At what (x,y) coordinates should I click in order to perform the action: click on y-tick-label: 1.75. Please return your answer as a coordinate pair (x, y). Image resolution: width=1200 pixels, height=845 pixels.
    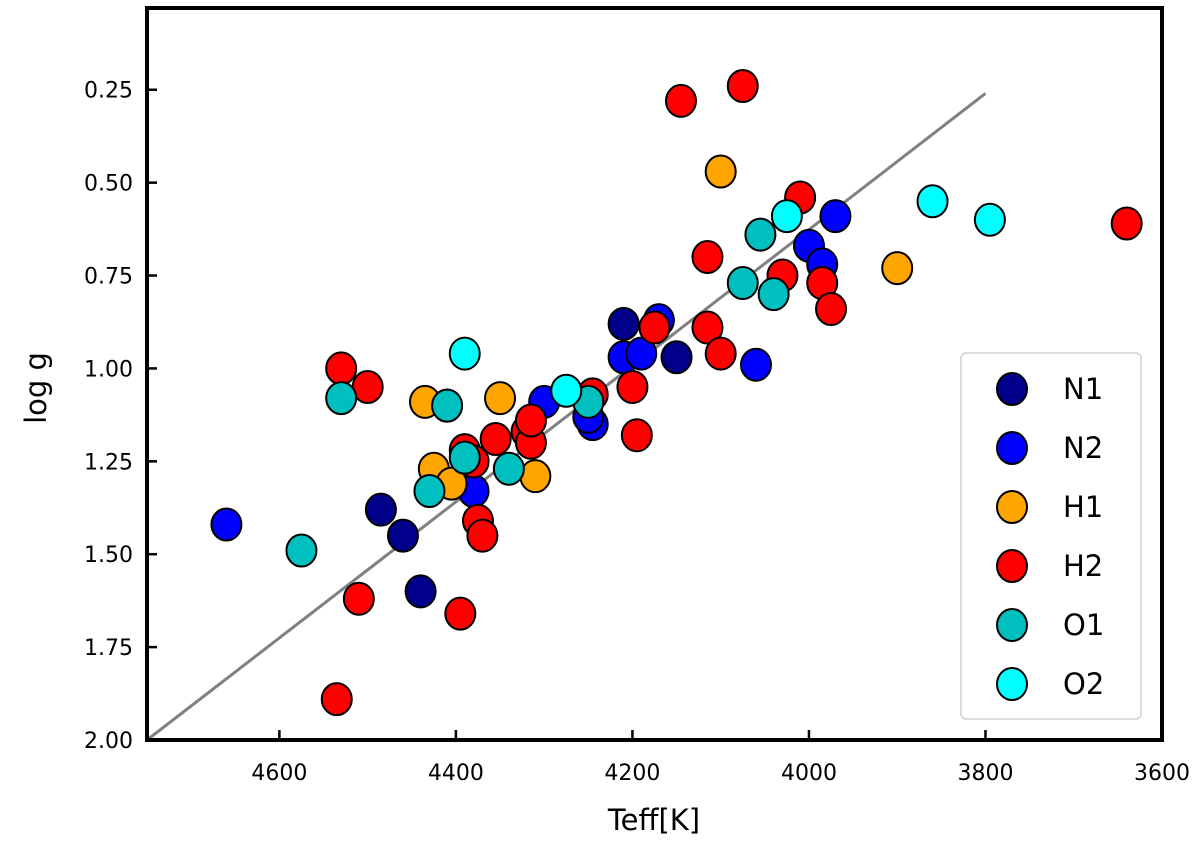
    Looking at the image, I should click on (108, 648).